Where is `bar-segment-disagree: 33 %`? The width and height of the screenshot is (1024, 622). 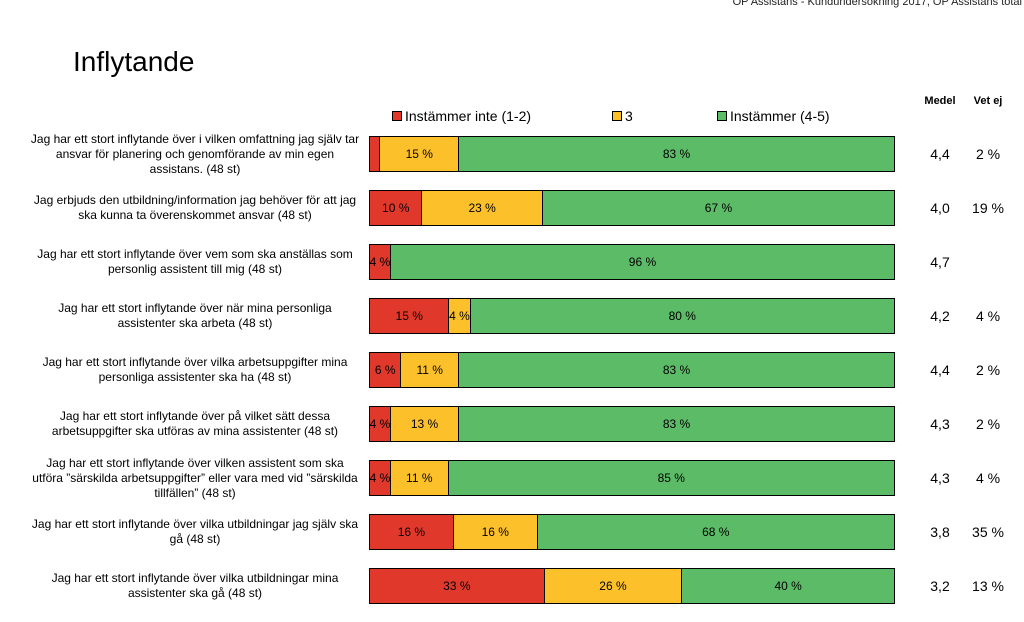
bar-segment-disagree: 33 % is located at coordinates (457, 586).